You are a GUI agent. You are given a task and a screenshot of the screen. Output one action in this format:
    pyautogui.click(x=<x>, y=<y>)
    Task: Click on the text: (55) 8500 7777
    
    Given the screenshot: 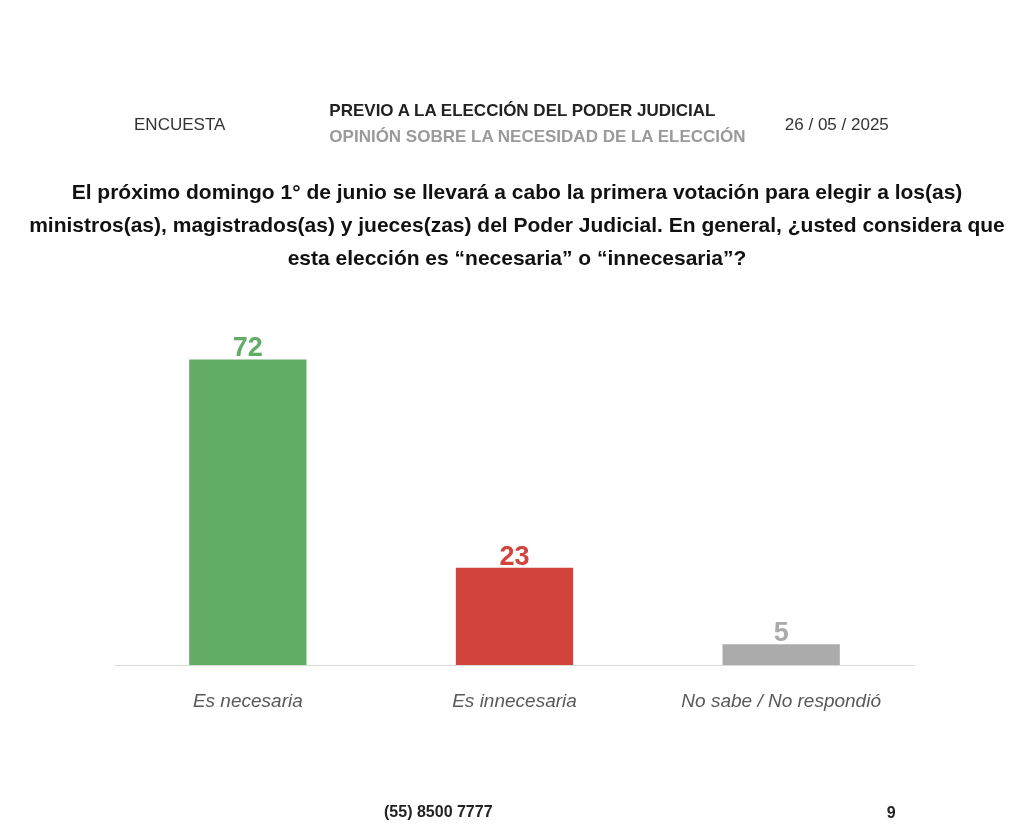 What is the action you would take?
    pyautogui.click(x=438, y=811)
    